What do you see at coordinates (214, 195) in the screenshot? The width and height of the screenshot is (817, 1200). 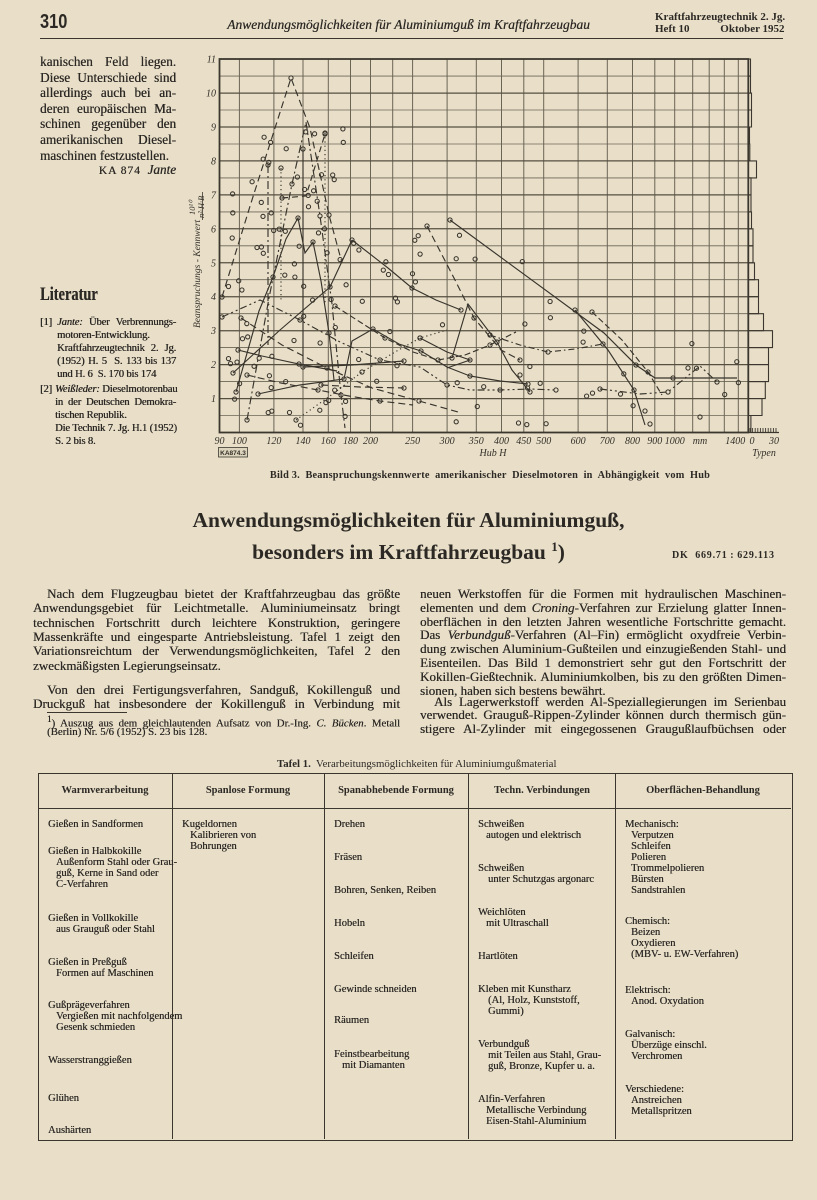 I see `svg-text: 7` at bounding box center [214, 195].